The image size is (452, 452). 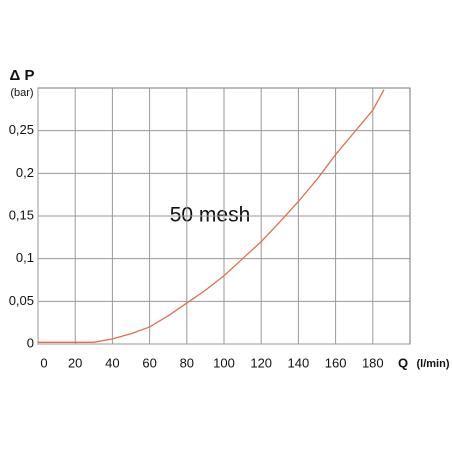 What do you see at coordinates (21, 93) in the screenshot?
I see `y-axis-unit: (bar)` at bounding box center [21, 93].